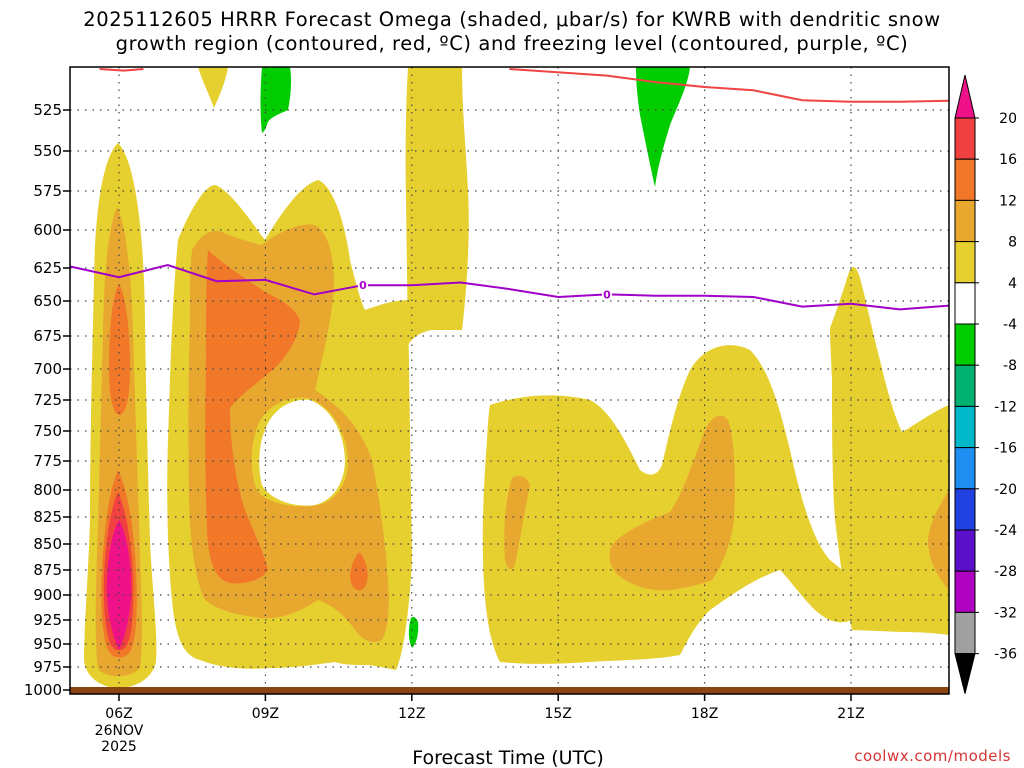 The width and height of the screenshot is (1024, 768). I want to click on y-tick-label-1000: 1000, so click(43, 690).